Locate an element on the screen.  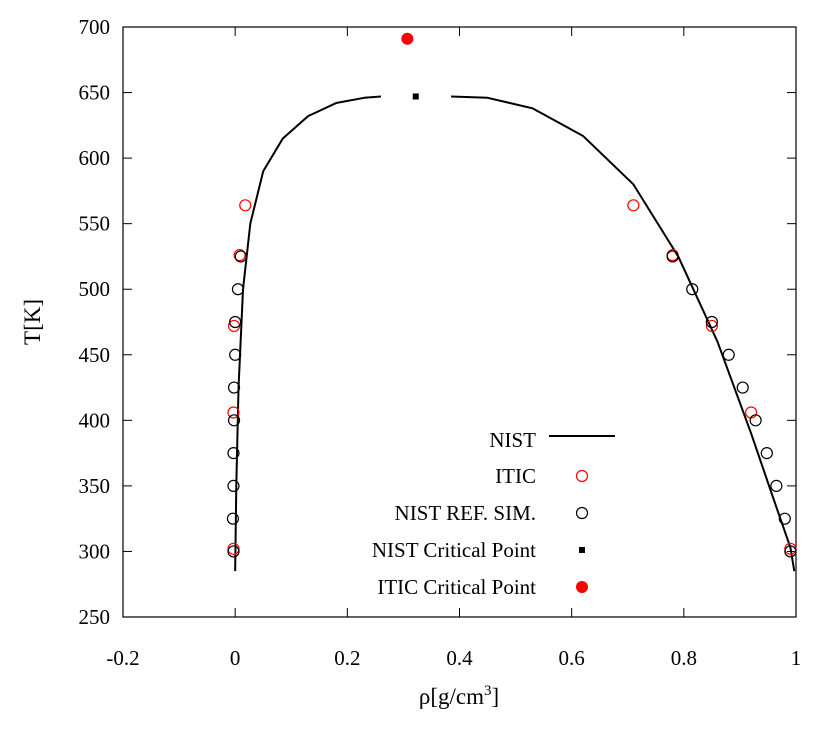
x-axis-label: ρ[g/cm3] is located at coordinates (459, 696).